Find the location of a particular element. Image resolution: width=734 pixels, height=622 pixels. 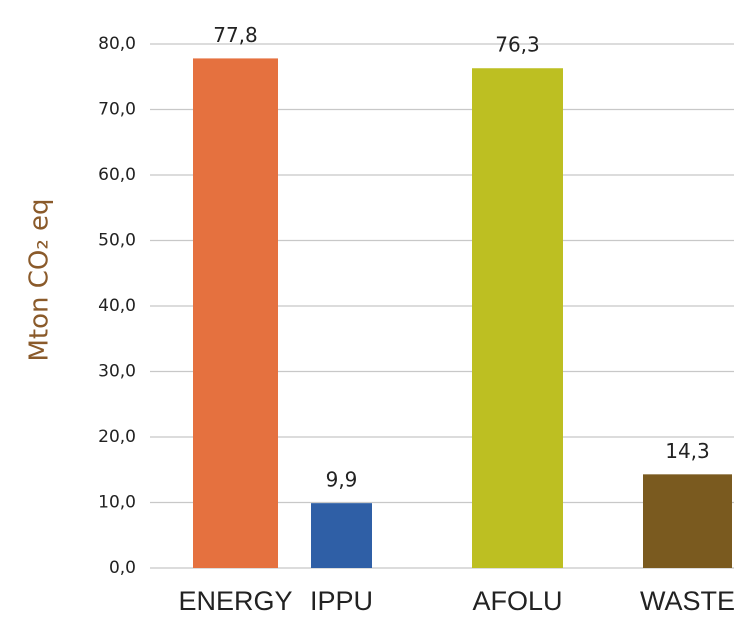

y-tick-label: 10,0 is located at coordinates (117, 503).